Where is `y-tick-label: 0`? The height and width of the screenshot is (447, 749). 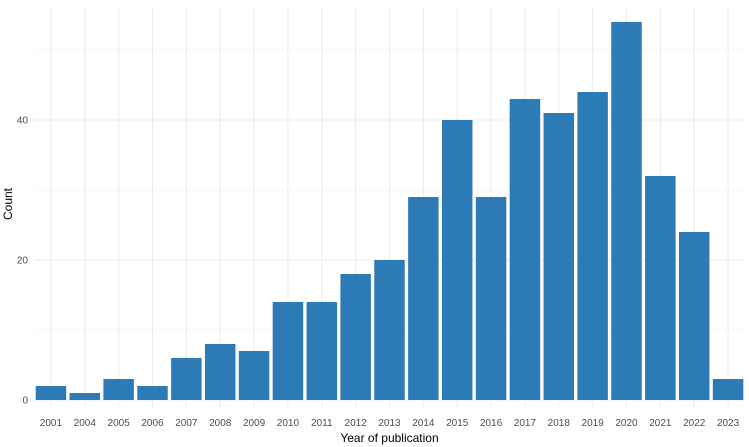
y-tick-label: 0 is located at coordinates (25, 401).